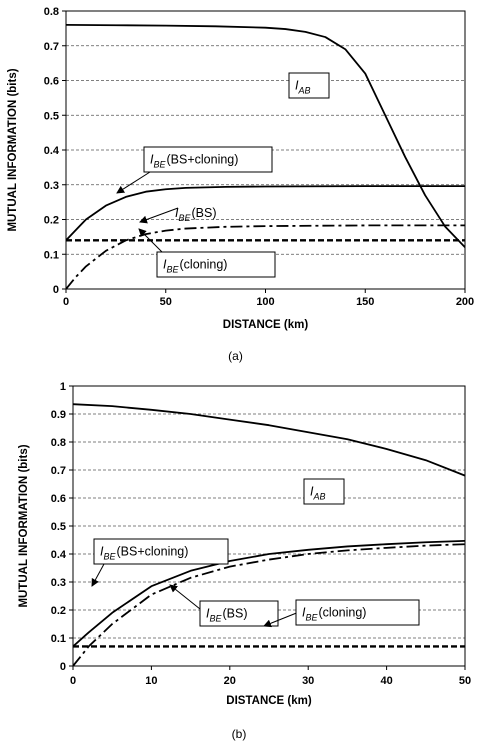 This screenshot has width=477, height=753. What do you see at coordinates (239, 734) in the screenshot?
I see `panel-caption: (b)` at bounding box center [239, 734].